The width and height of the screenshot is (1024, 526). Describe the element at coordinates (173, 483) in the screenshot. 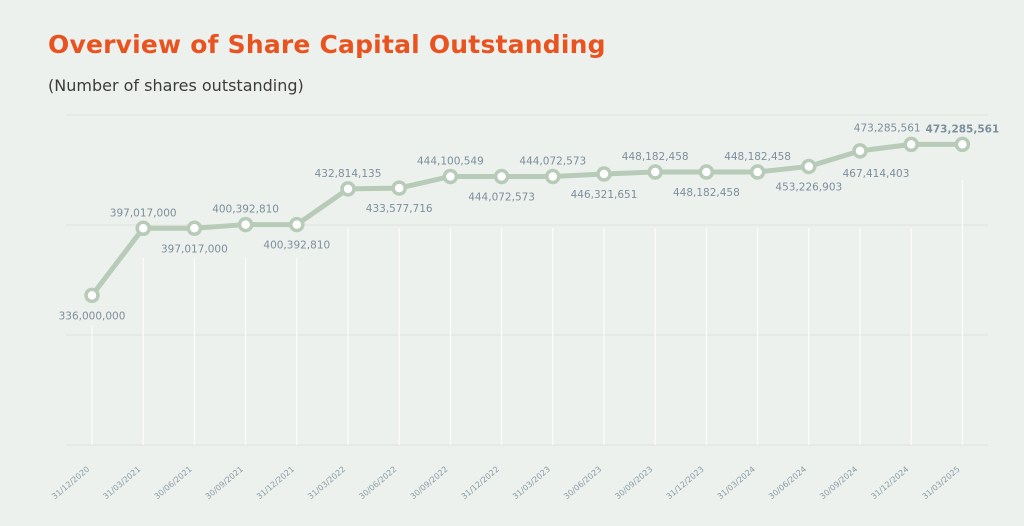

I see `x-tick-label: 30/06/2021` at that location.